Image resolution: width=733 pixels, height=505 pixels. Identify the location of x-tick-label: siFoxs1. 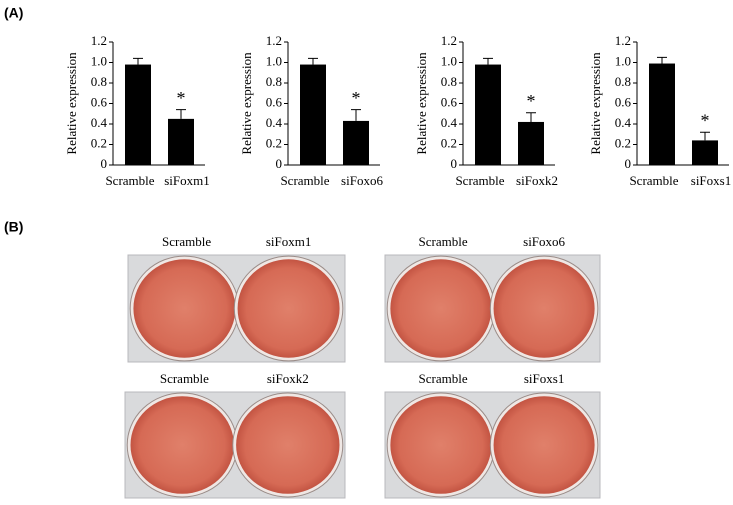
(711, 180).